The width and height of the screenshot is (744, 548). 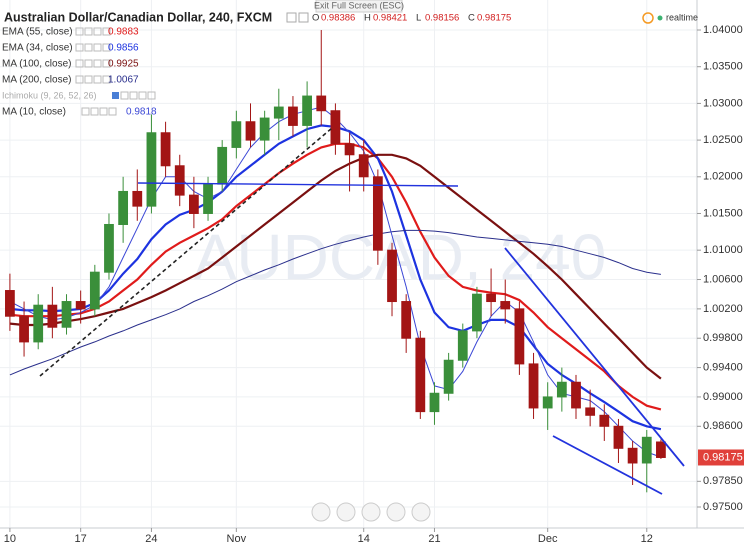 What do you see at coordinates (723, 177) in the screenshot?
I see `y-tick-label: 1.02000` at bounding box center [723, 177].